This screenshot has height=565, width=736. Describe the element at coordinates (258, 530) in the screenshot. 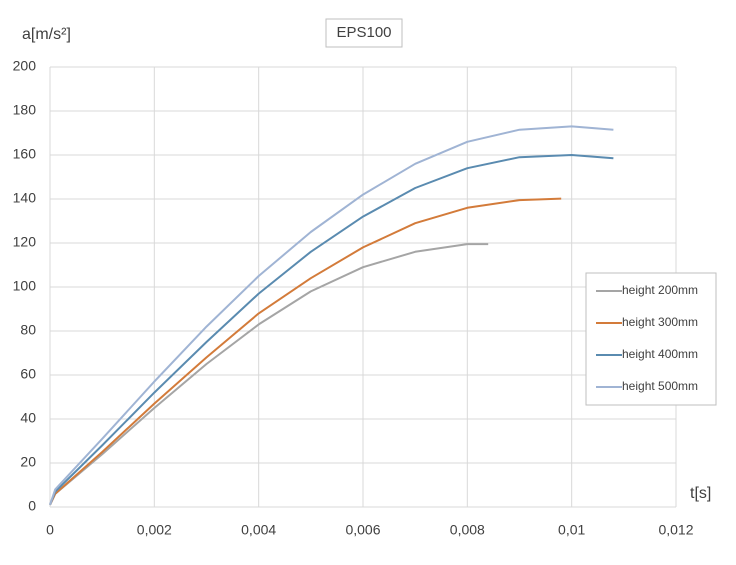

I see `x-tick-label: 0,004` at that location.